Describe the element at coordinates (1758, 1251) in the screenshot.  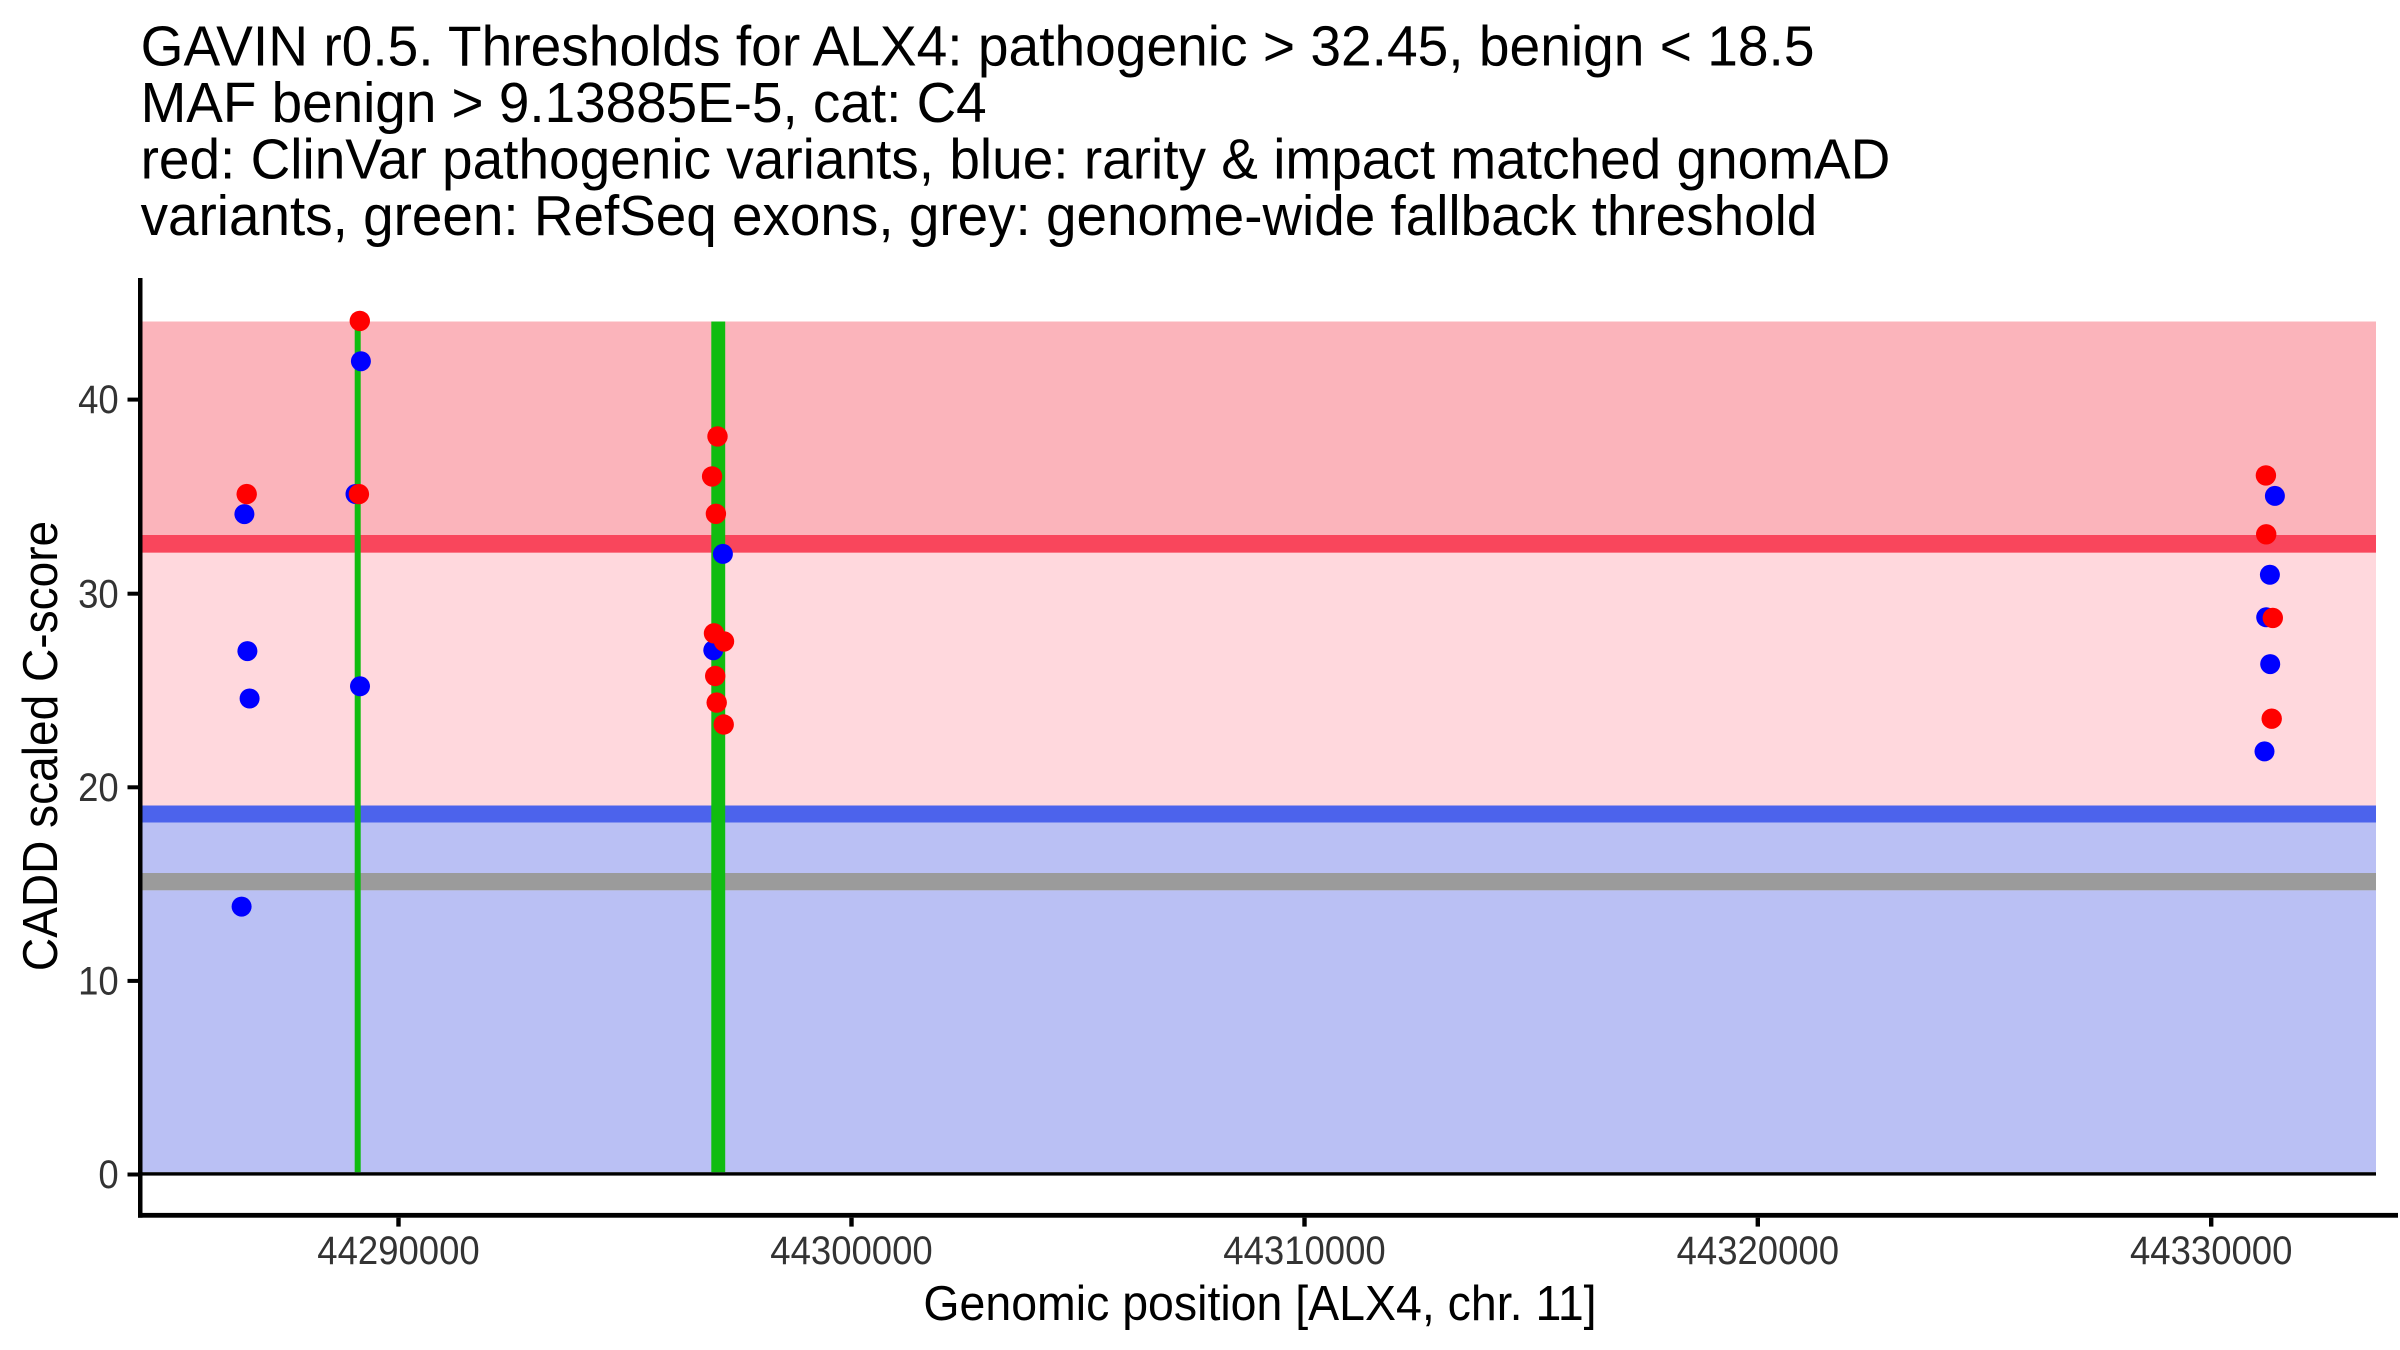
I see `svg-text: 44320000` at that location.